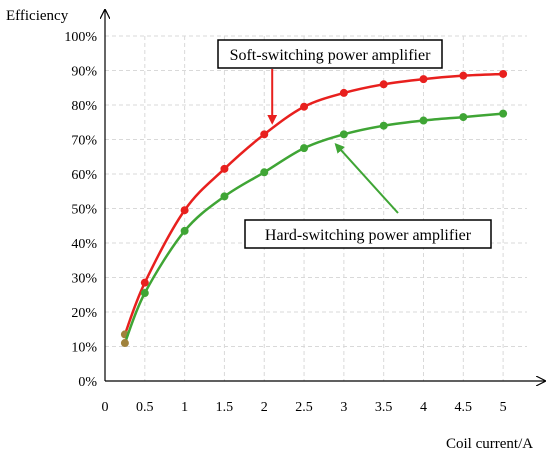  I want to click on hard-switching-label: Hard-switching power amplifier, so click(368, 235).